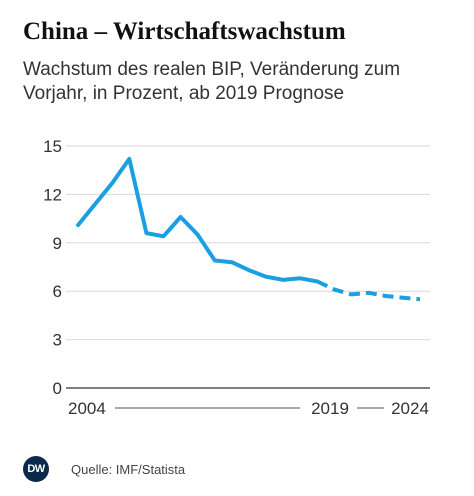  What do you see at coordinates (52, 194) in the screenshot?
I see `y-tick-label: 12` at bounding box center [52, 194].